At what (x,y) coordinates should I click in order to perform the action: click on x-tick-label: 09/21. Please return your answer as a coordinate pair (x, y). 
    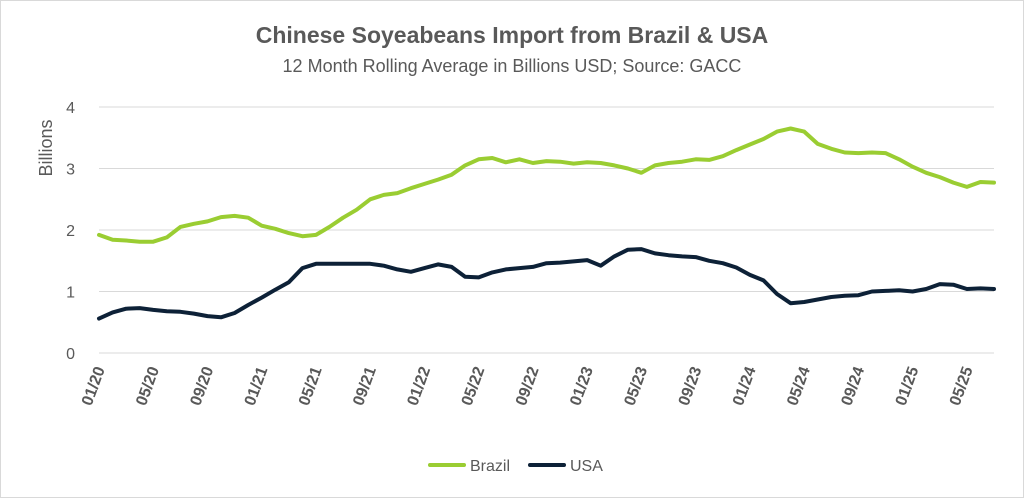
    Looking at the image, I should click on (365, 386).